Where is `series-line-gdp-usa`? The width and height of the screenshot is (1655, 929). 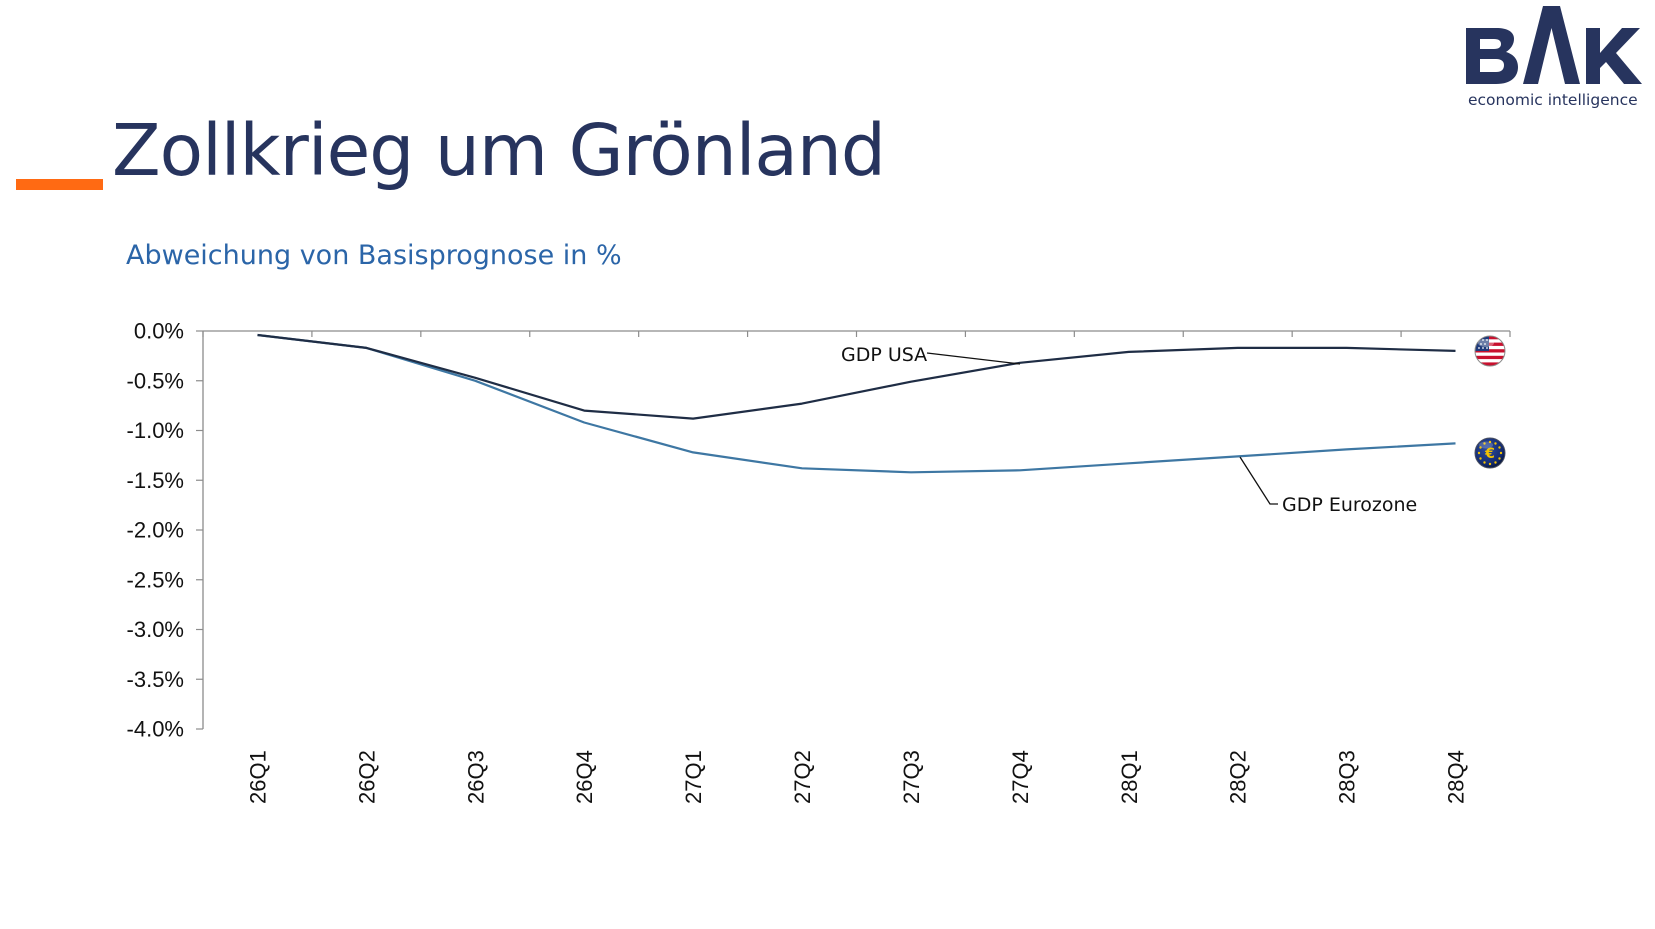
series-line-gdp-usa is located at coordinates (856, 376).